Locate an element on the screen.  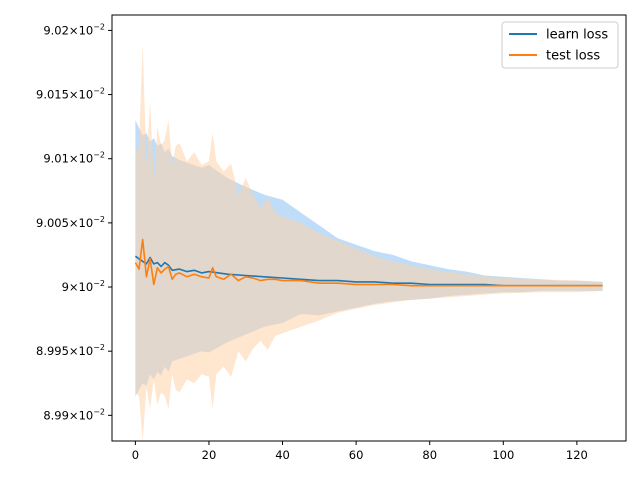
x-tick-label: 20 is located at coordinates (209, 455).